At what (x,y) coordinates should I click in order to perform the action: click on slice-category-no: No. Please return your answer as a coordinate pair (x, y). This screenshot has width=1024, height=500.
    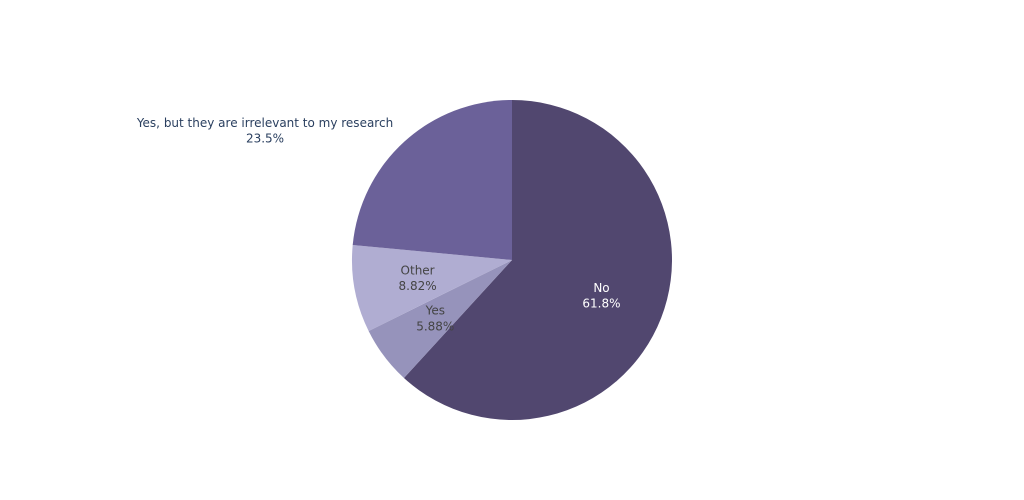
    Looking at the image, I should click on (601, 288).